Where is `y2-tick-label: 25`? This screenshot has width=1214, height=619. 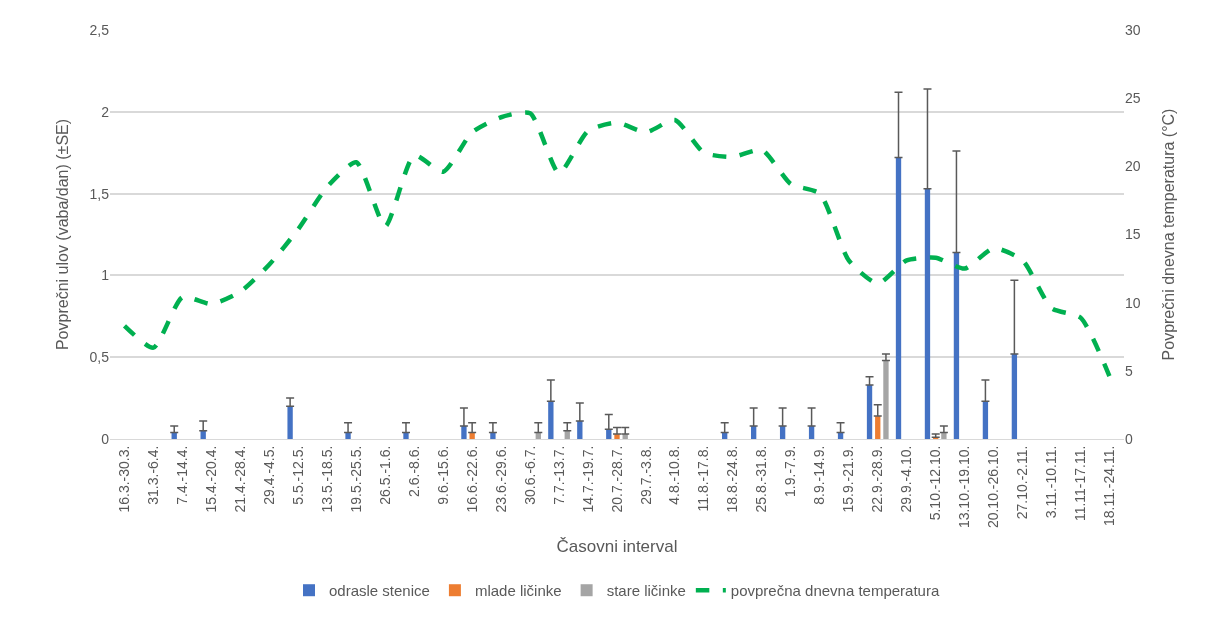
y2-tick-label: 25 is located at coordinates (1133, 98).